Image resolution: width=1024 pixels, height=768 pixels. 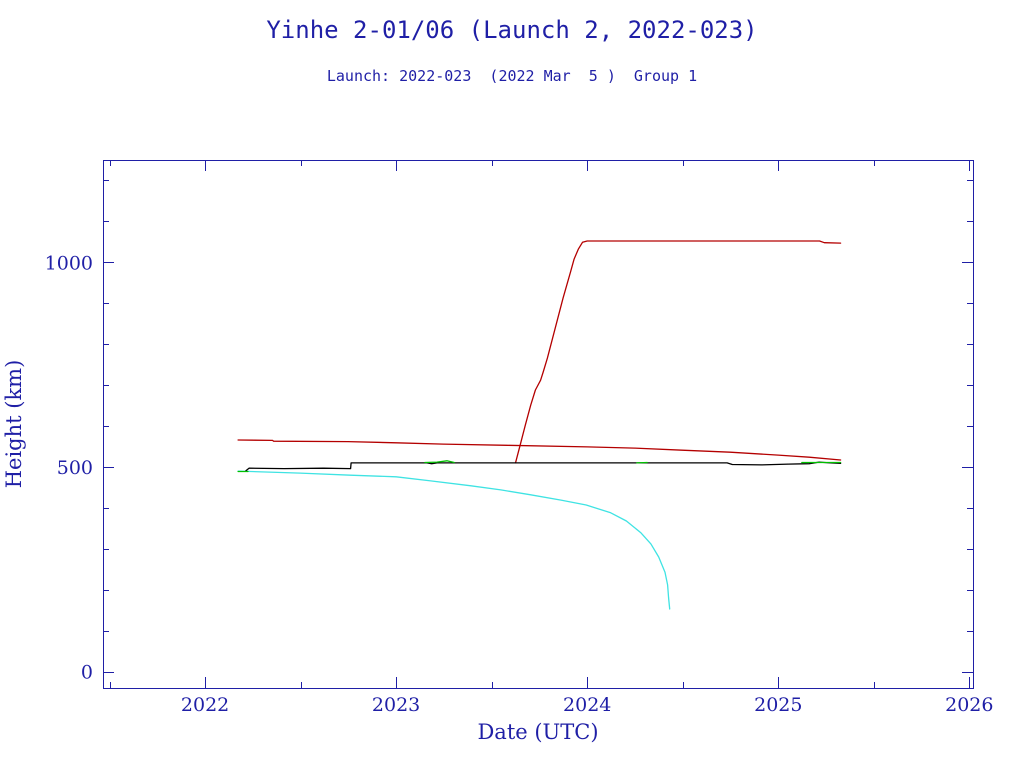 I want to click on chart-subtitle: Launch: 2022-023 (2022 Mar 5 ) Group 1, so click(x=512, y=76).